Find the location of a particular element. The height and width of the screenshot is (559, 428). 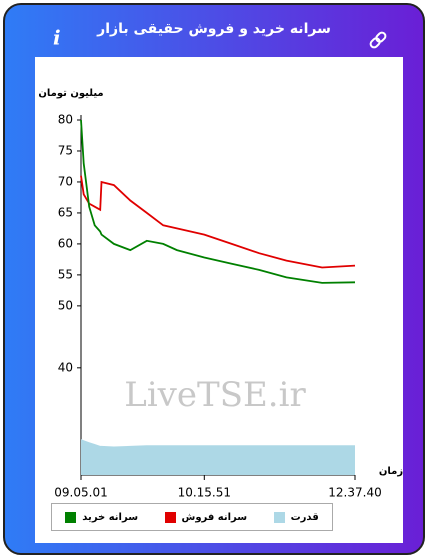

y-tick-label: 40 is located at coordinates (65, 367).